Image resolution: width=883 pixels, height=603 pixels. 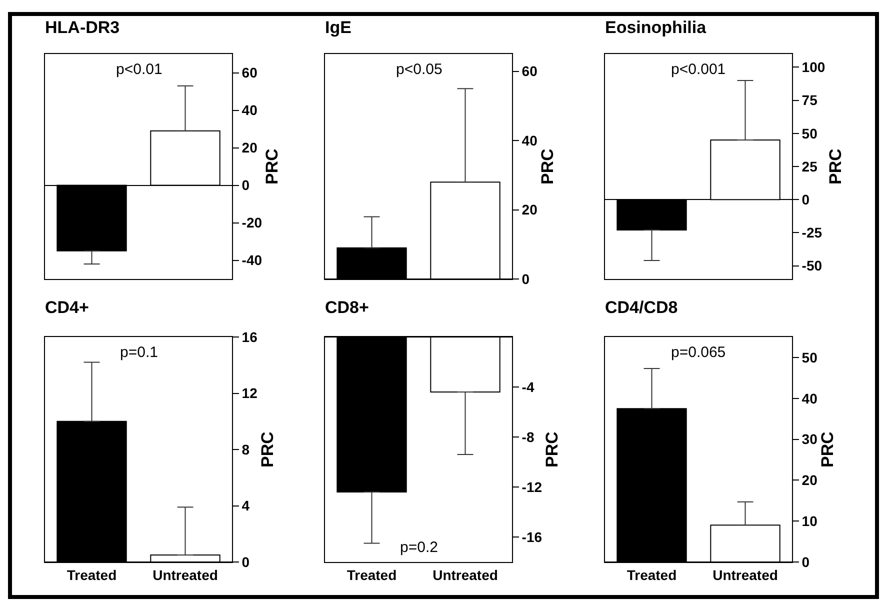 I want to click on annotation: p<0.01, so click(x=139, y=69).